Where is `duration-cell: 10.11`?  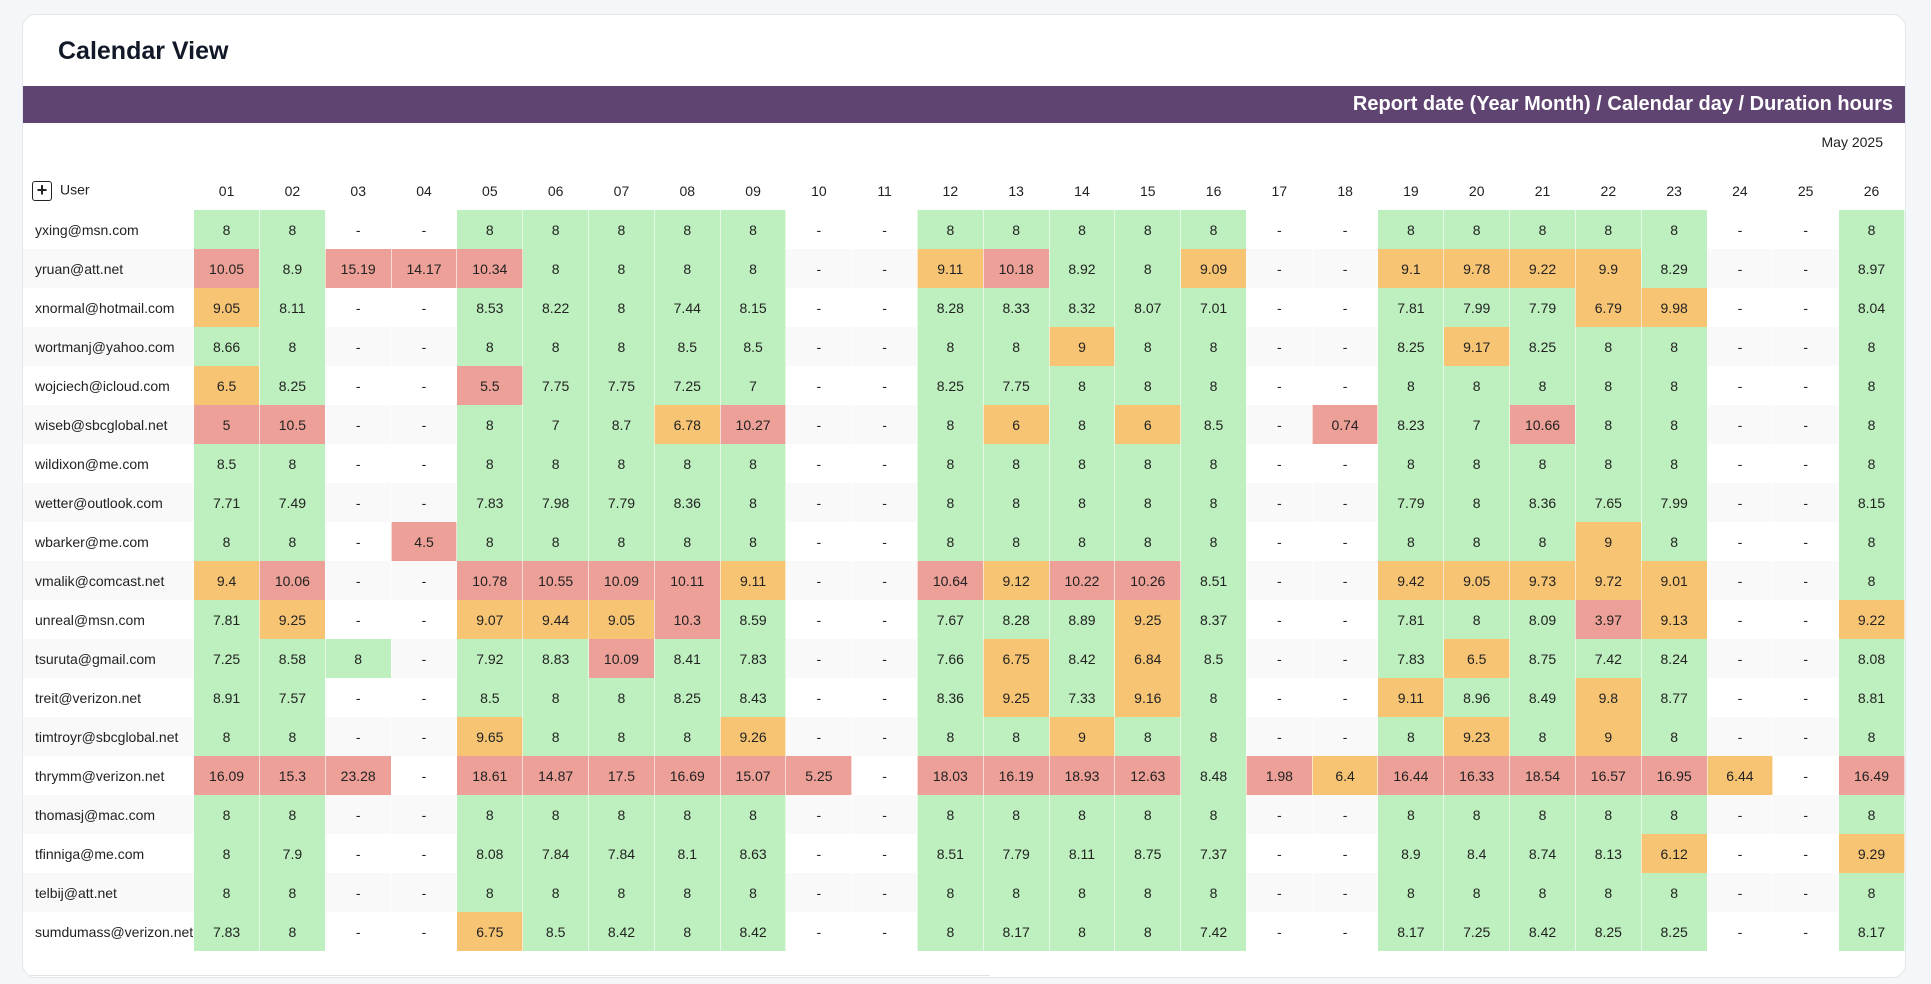 duration-cell: 10.11 is located at coordinates (687, 580).